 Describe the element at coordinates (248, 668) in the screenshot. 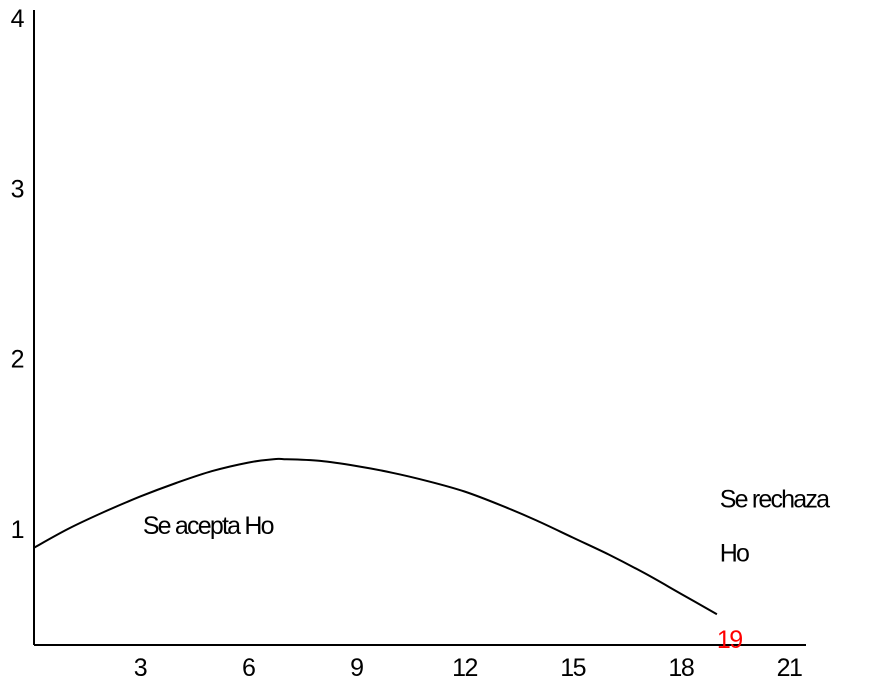

I see `x-tick-label: 6` at that location.